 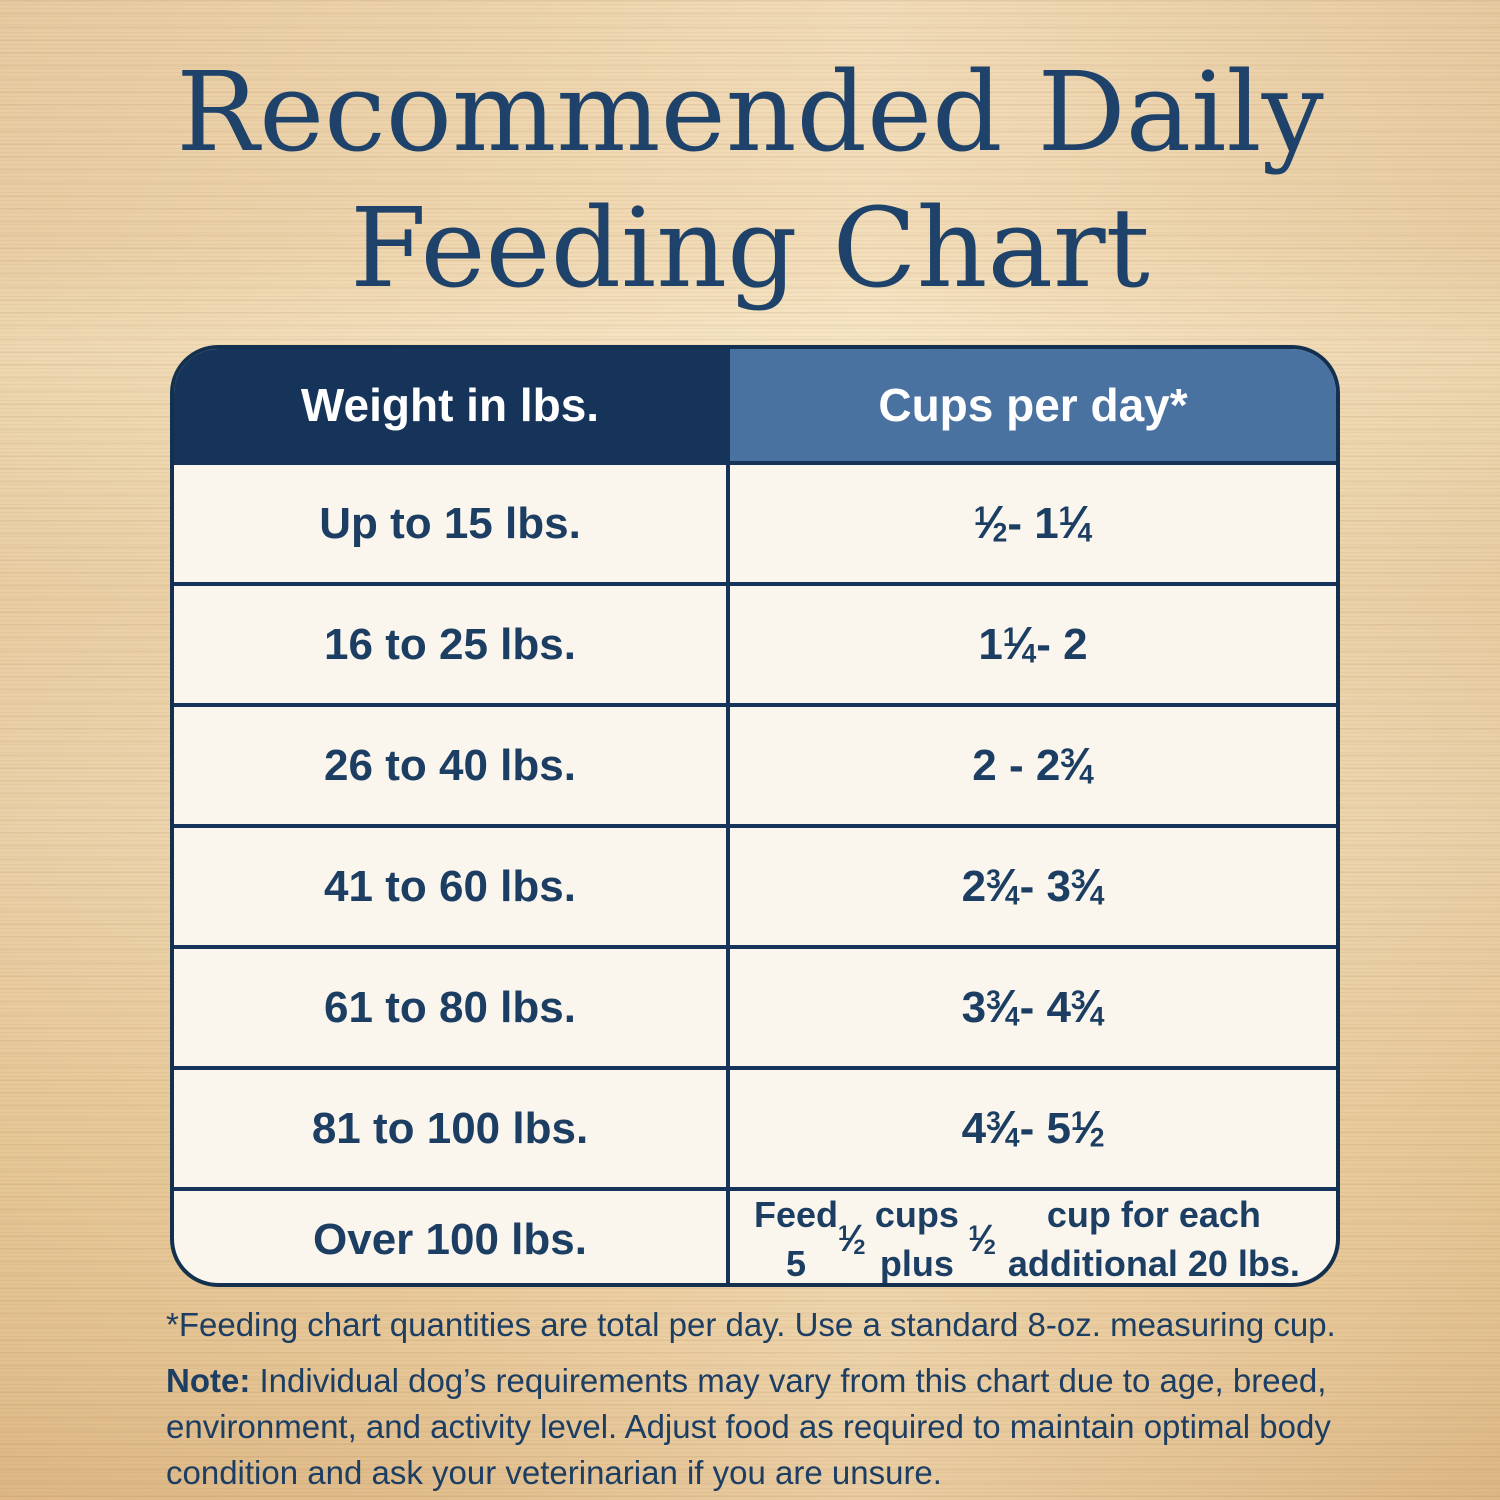 I want to click on table-row: 61 to 80 lbs. 3 3⁄4 - 4 3⁄4, so click(x=755, y=1005).